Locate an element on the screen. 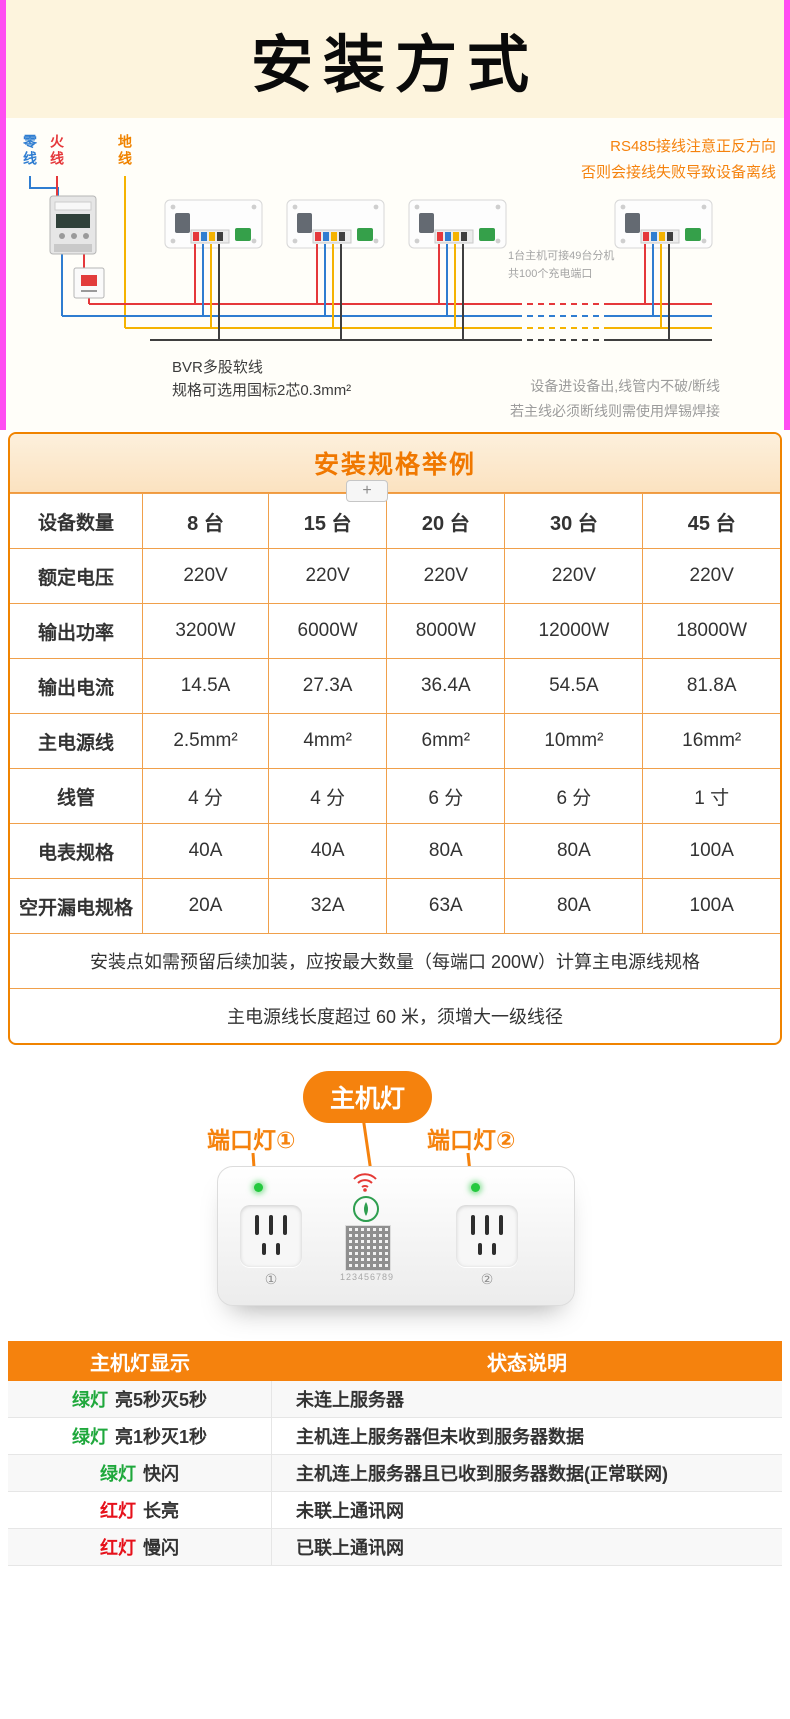 The image size is (790, 1719). spec-cell: 6mm² is located at coordinates (446, 741).